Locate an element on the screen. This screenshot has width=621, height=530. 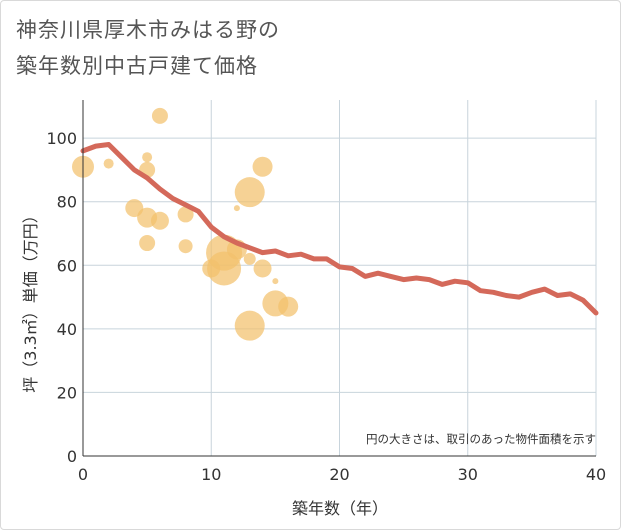
x-tick-label: 40 is located at coordinates (596, 474).